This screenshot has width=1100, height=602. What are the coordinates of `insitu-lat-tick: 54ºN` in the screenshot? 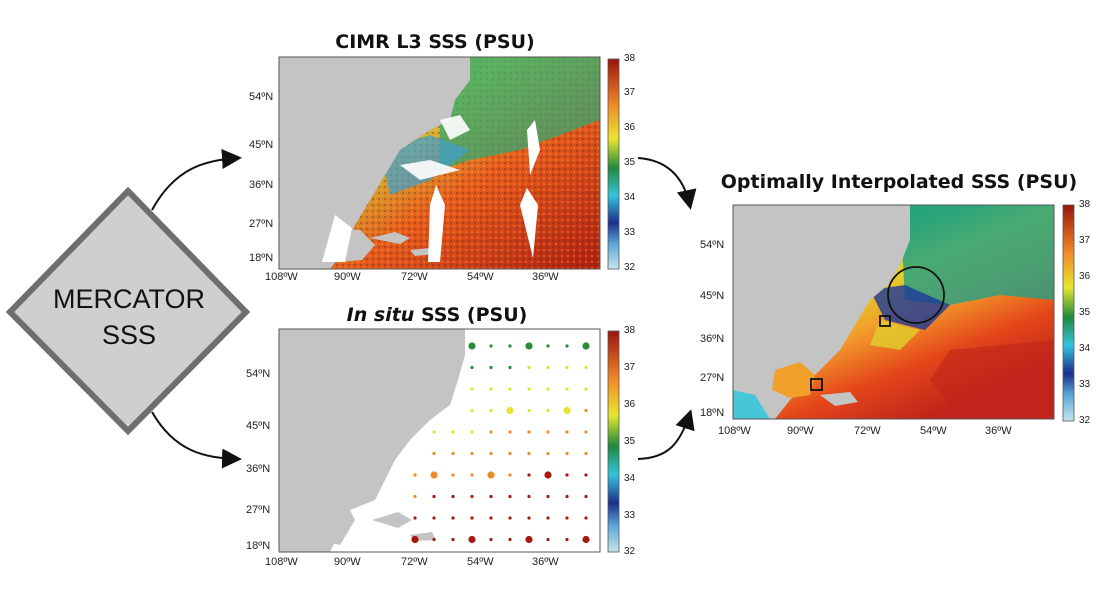 It's located at (258, 374).